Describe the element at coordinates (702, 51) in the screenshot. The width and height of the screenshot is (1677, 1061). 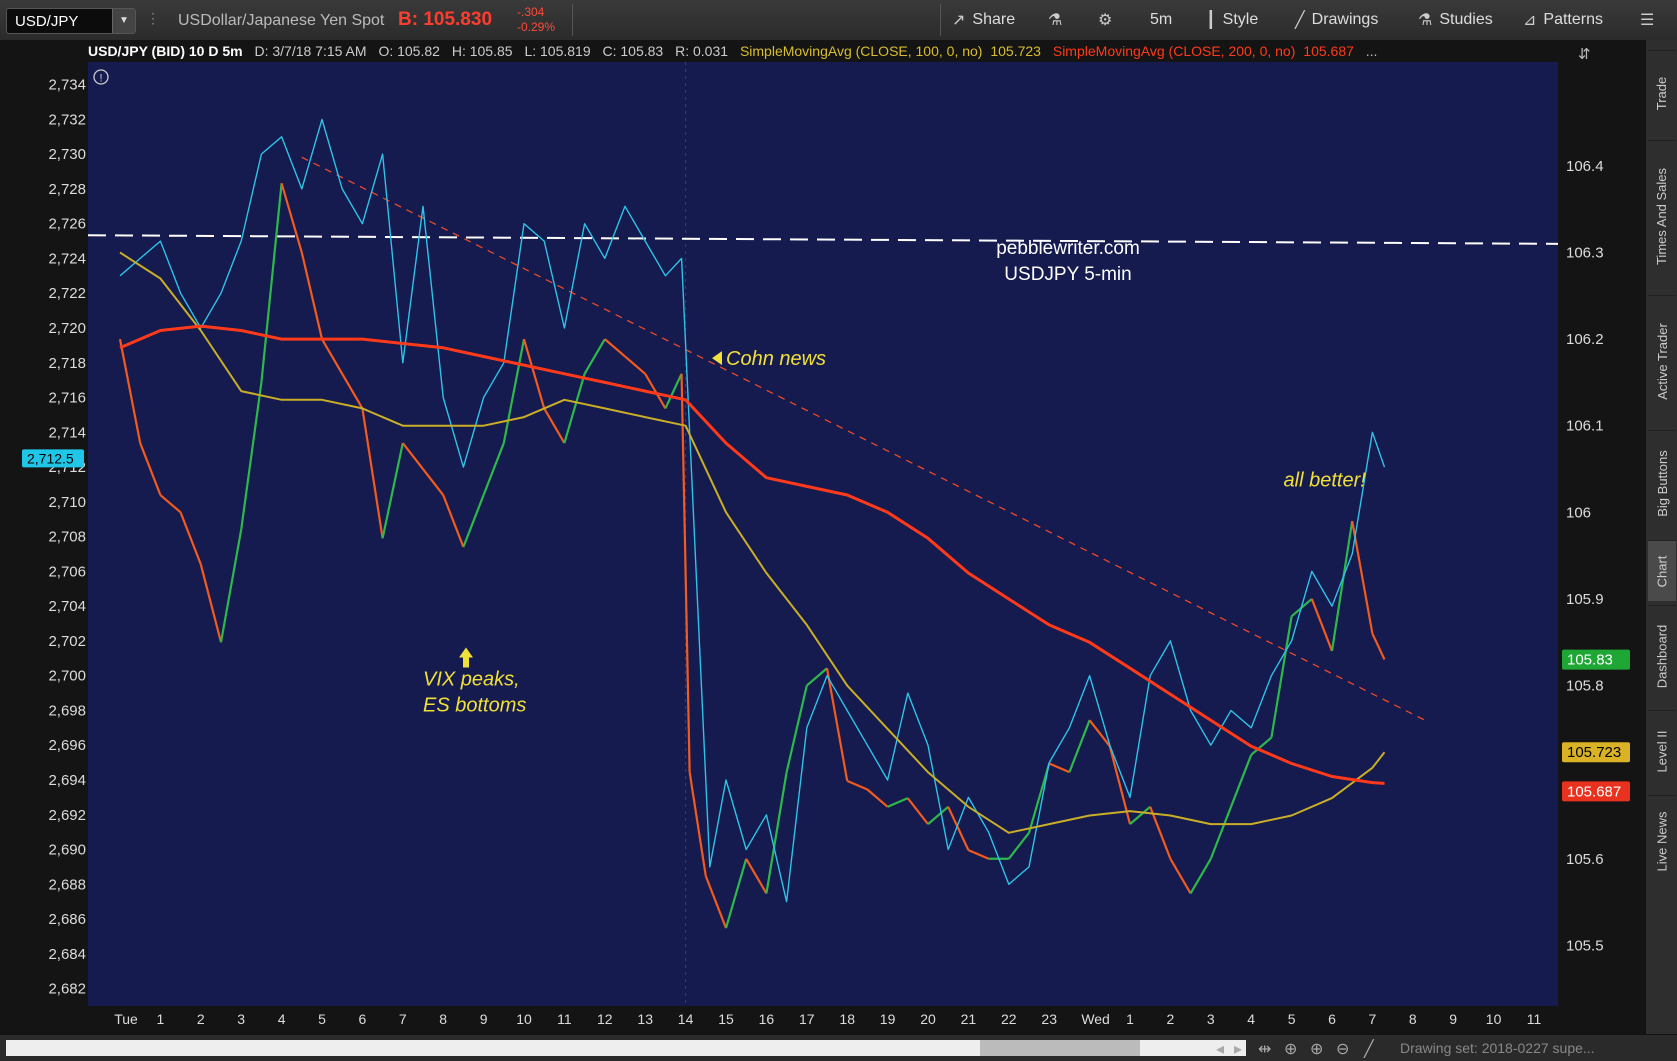
I see `bar-range: R: 0.031` at that location.